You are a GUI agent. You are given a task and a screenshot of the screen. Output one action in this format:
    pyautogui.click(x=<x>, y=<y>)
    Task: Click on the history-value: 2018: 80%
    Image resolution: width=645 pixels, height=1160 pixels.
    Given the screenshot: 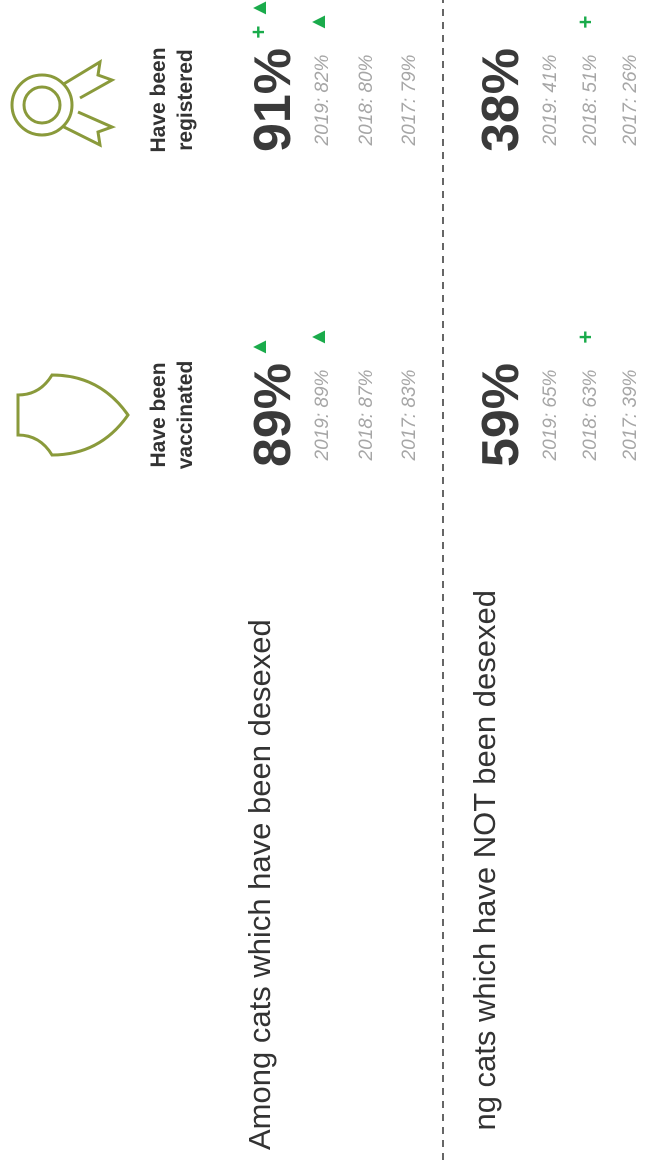 What is the action you would take?
    pyautogui.click(x=366, y=100)
    